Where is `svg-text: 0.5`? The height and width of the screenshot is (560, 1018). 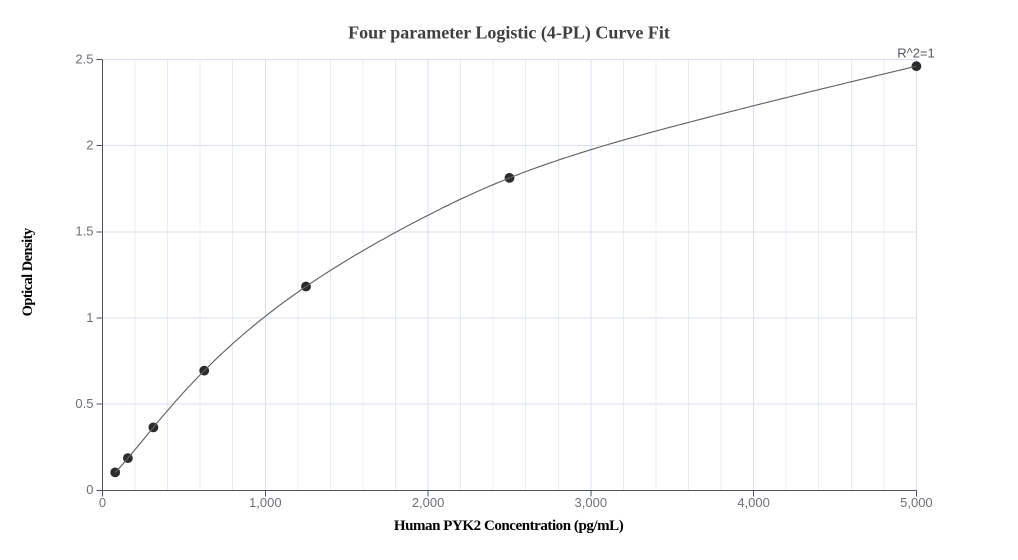 svg-text: 0.5 is located at coordinates (84, 403).